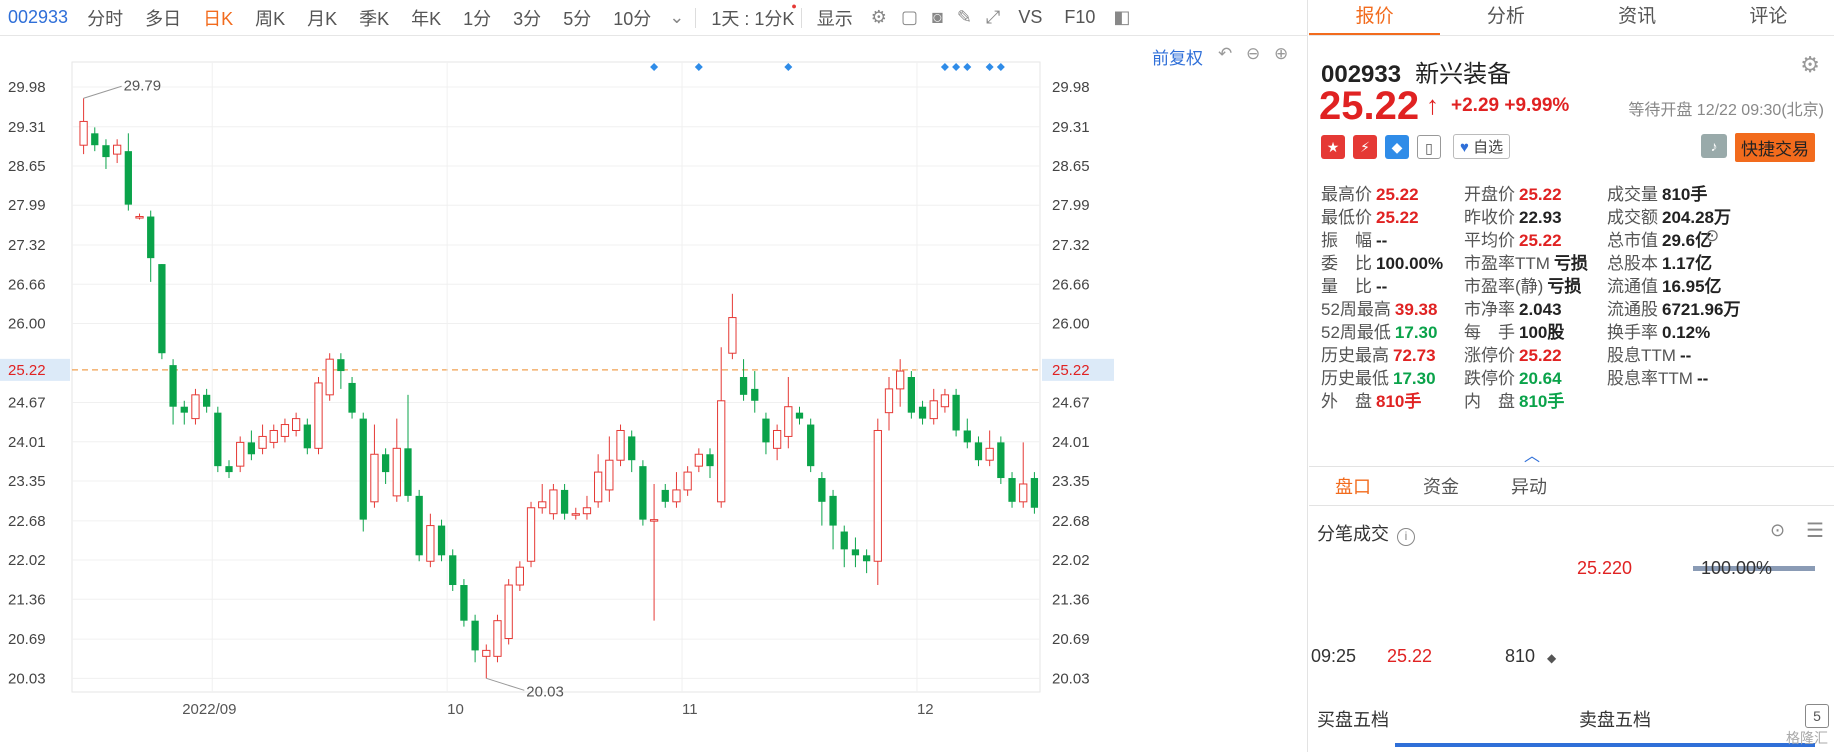  I want to click on stat-label: 总市值, so click(1632, 240).